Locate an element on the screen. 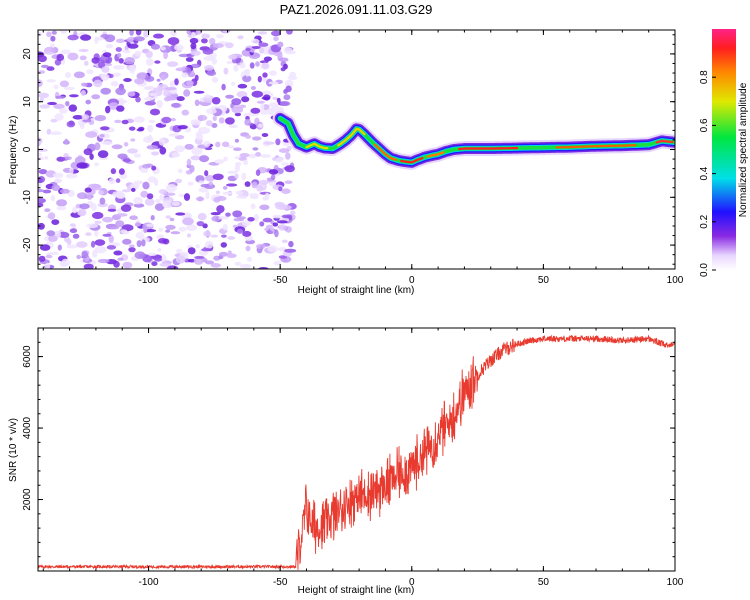 Image resolution: width=750 pixels, height=600 pixels. y-tick-label: -10 is located at coordinates (27, 197).